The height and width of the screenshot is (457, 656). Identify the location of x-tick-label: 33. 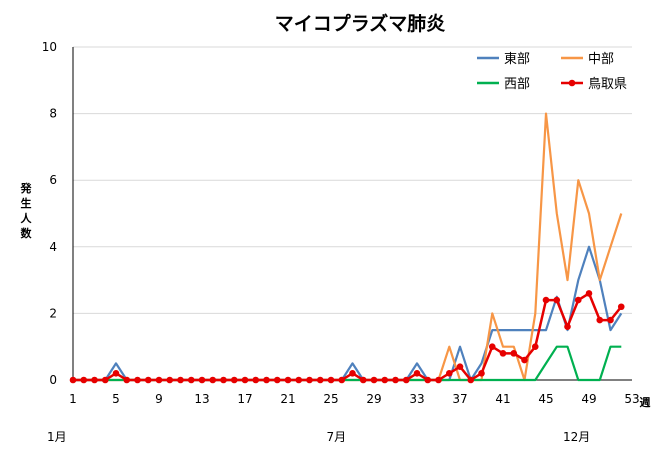
(416, 399).